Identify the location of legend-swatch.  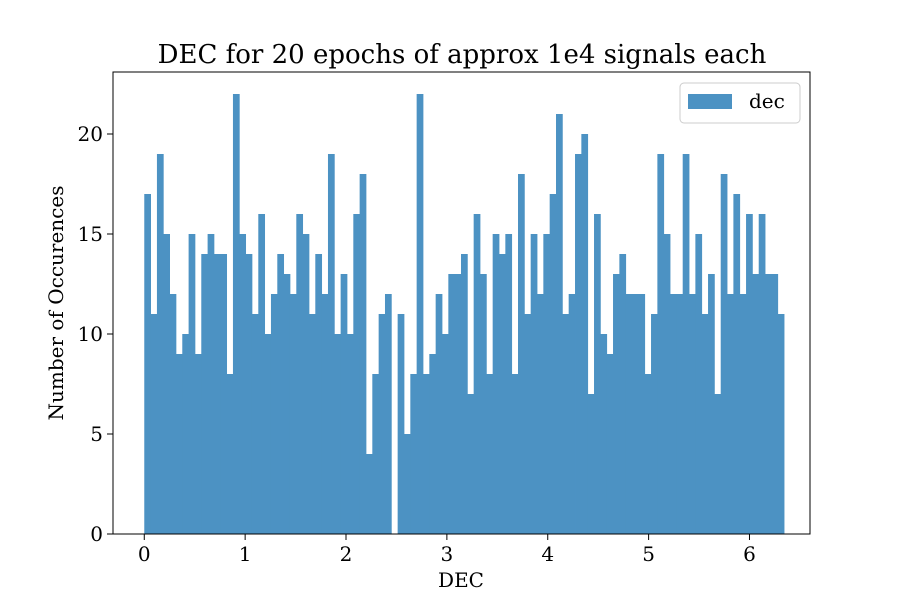
(710, 101).